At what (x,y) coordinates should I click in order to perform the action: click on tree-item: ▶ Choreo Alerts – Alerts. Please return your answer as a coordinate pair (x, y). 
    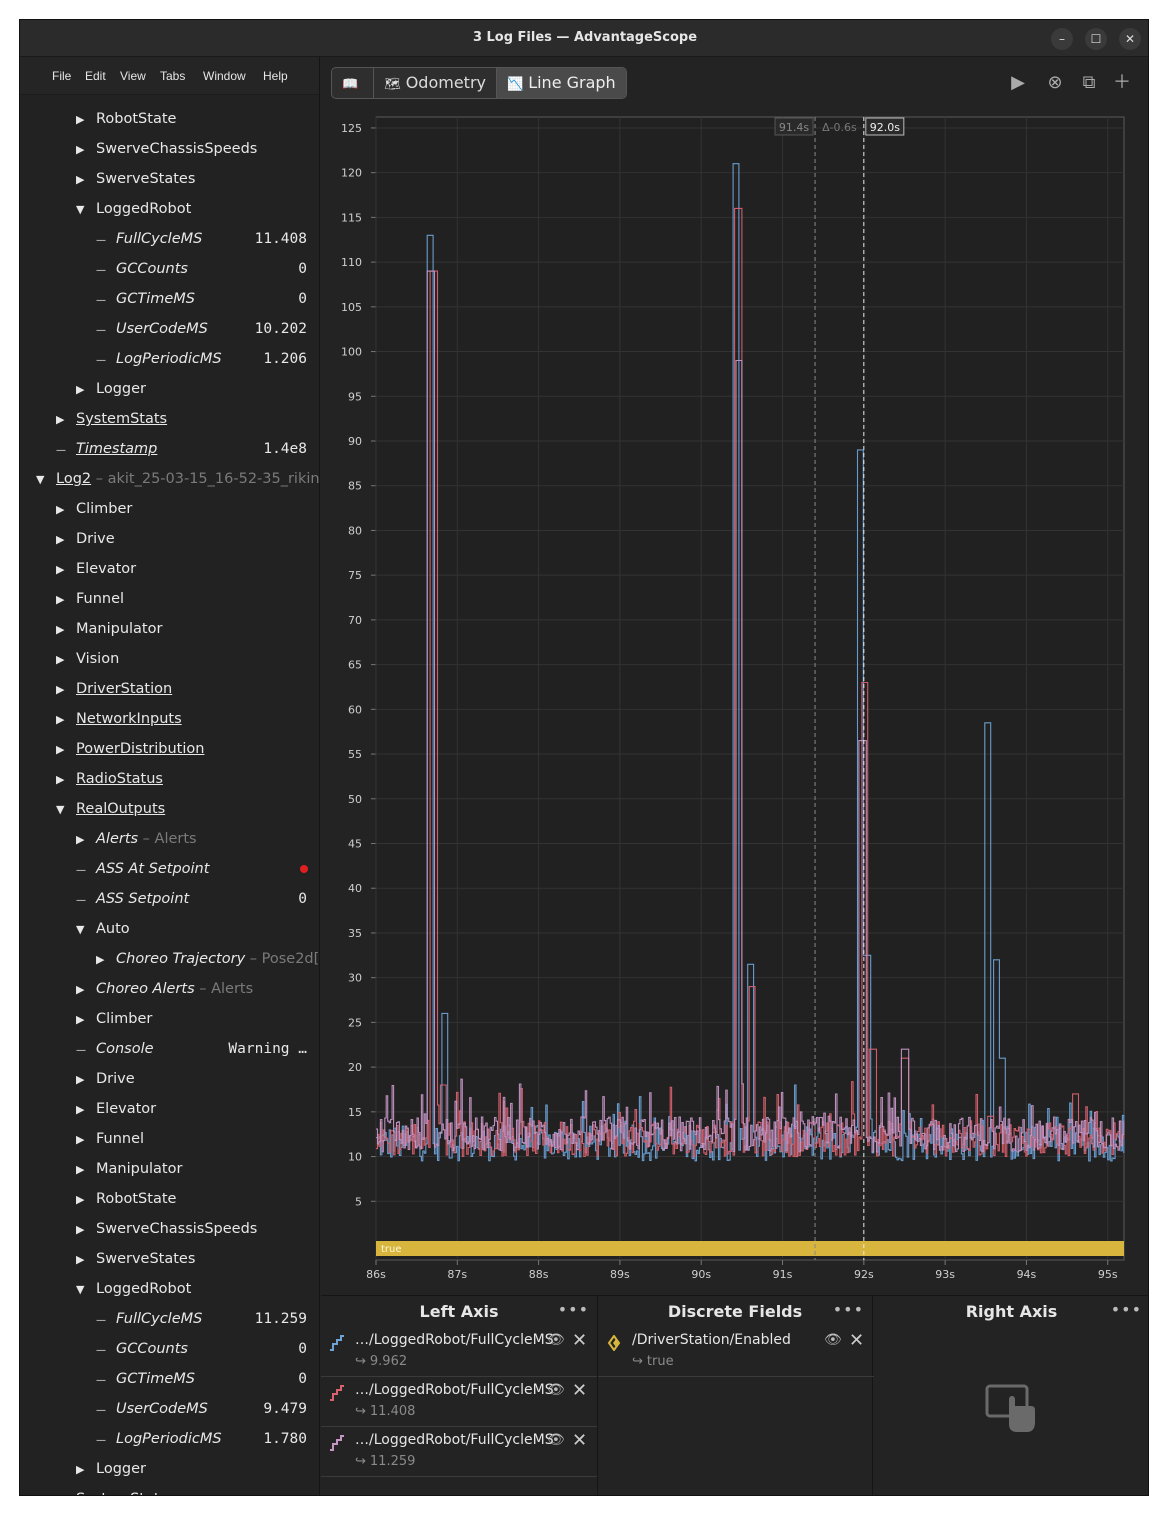
    Looking at the image, I should click on (164, 989).